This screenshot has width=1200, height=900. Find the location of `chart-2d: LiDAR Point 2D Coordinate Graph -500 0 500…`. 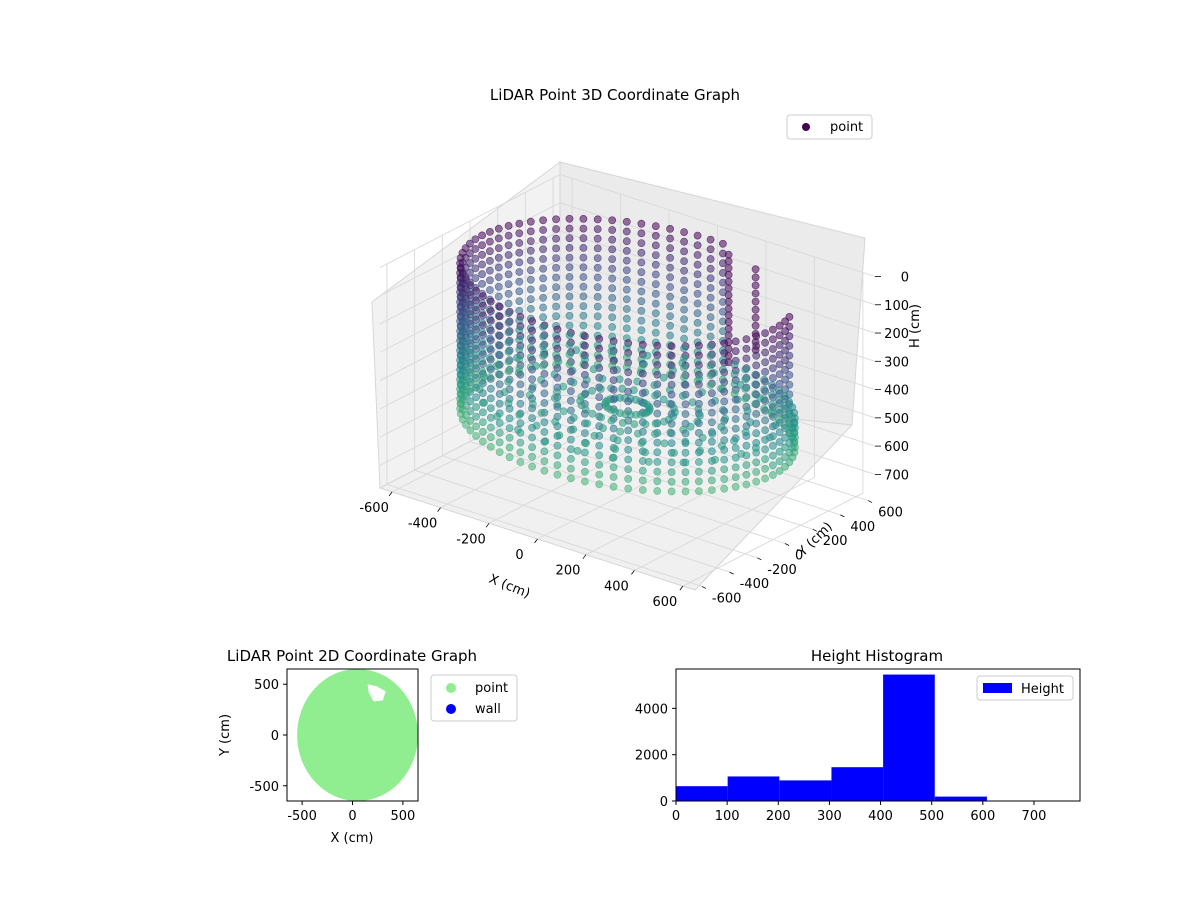

chart-2d: LiDAR Point 2D Coordinate Graph -500 0 500… is located at coordinates (368, 746).